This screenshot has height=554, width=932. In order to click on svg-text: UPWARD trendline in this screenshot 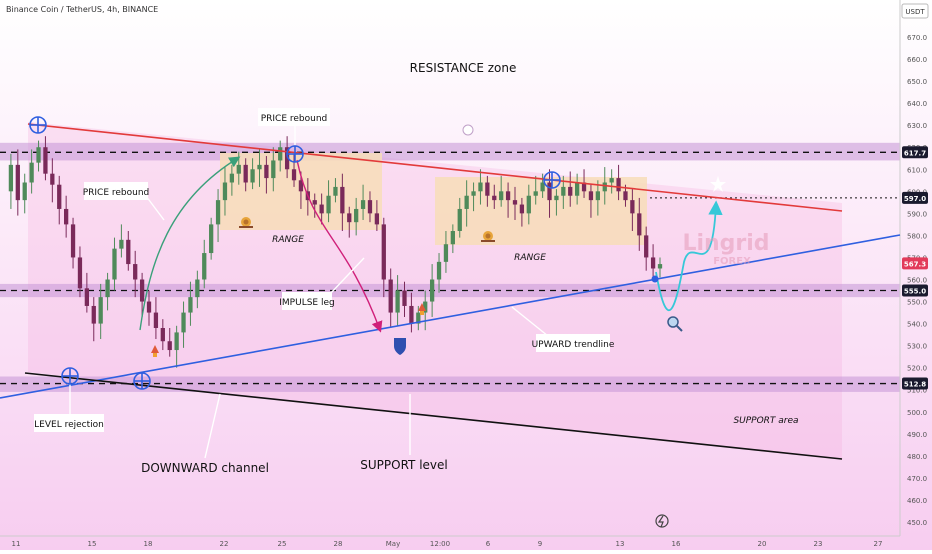, I will do `click(573, 345)`.